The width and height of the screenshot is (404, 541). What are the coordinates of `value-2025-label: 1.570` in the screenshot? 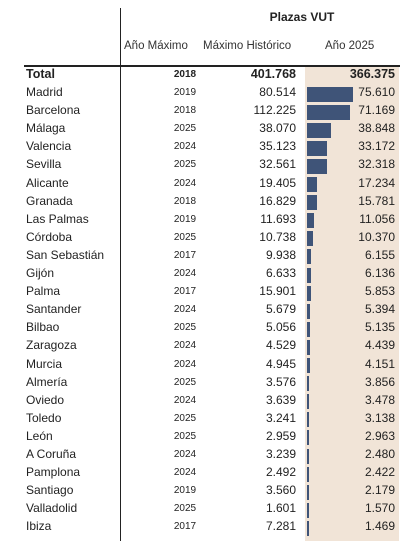 It's located at (379, 508).